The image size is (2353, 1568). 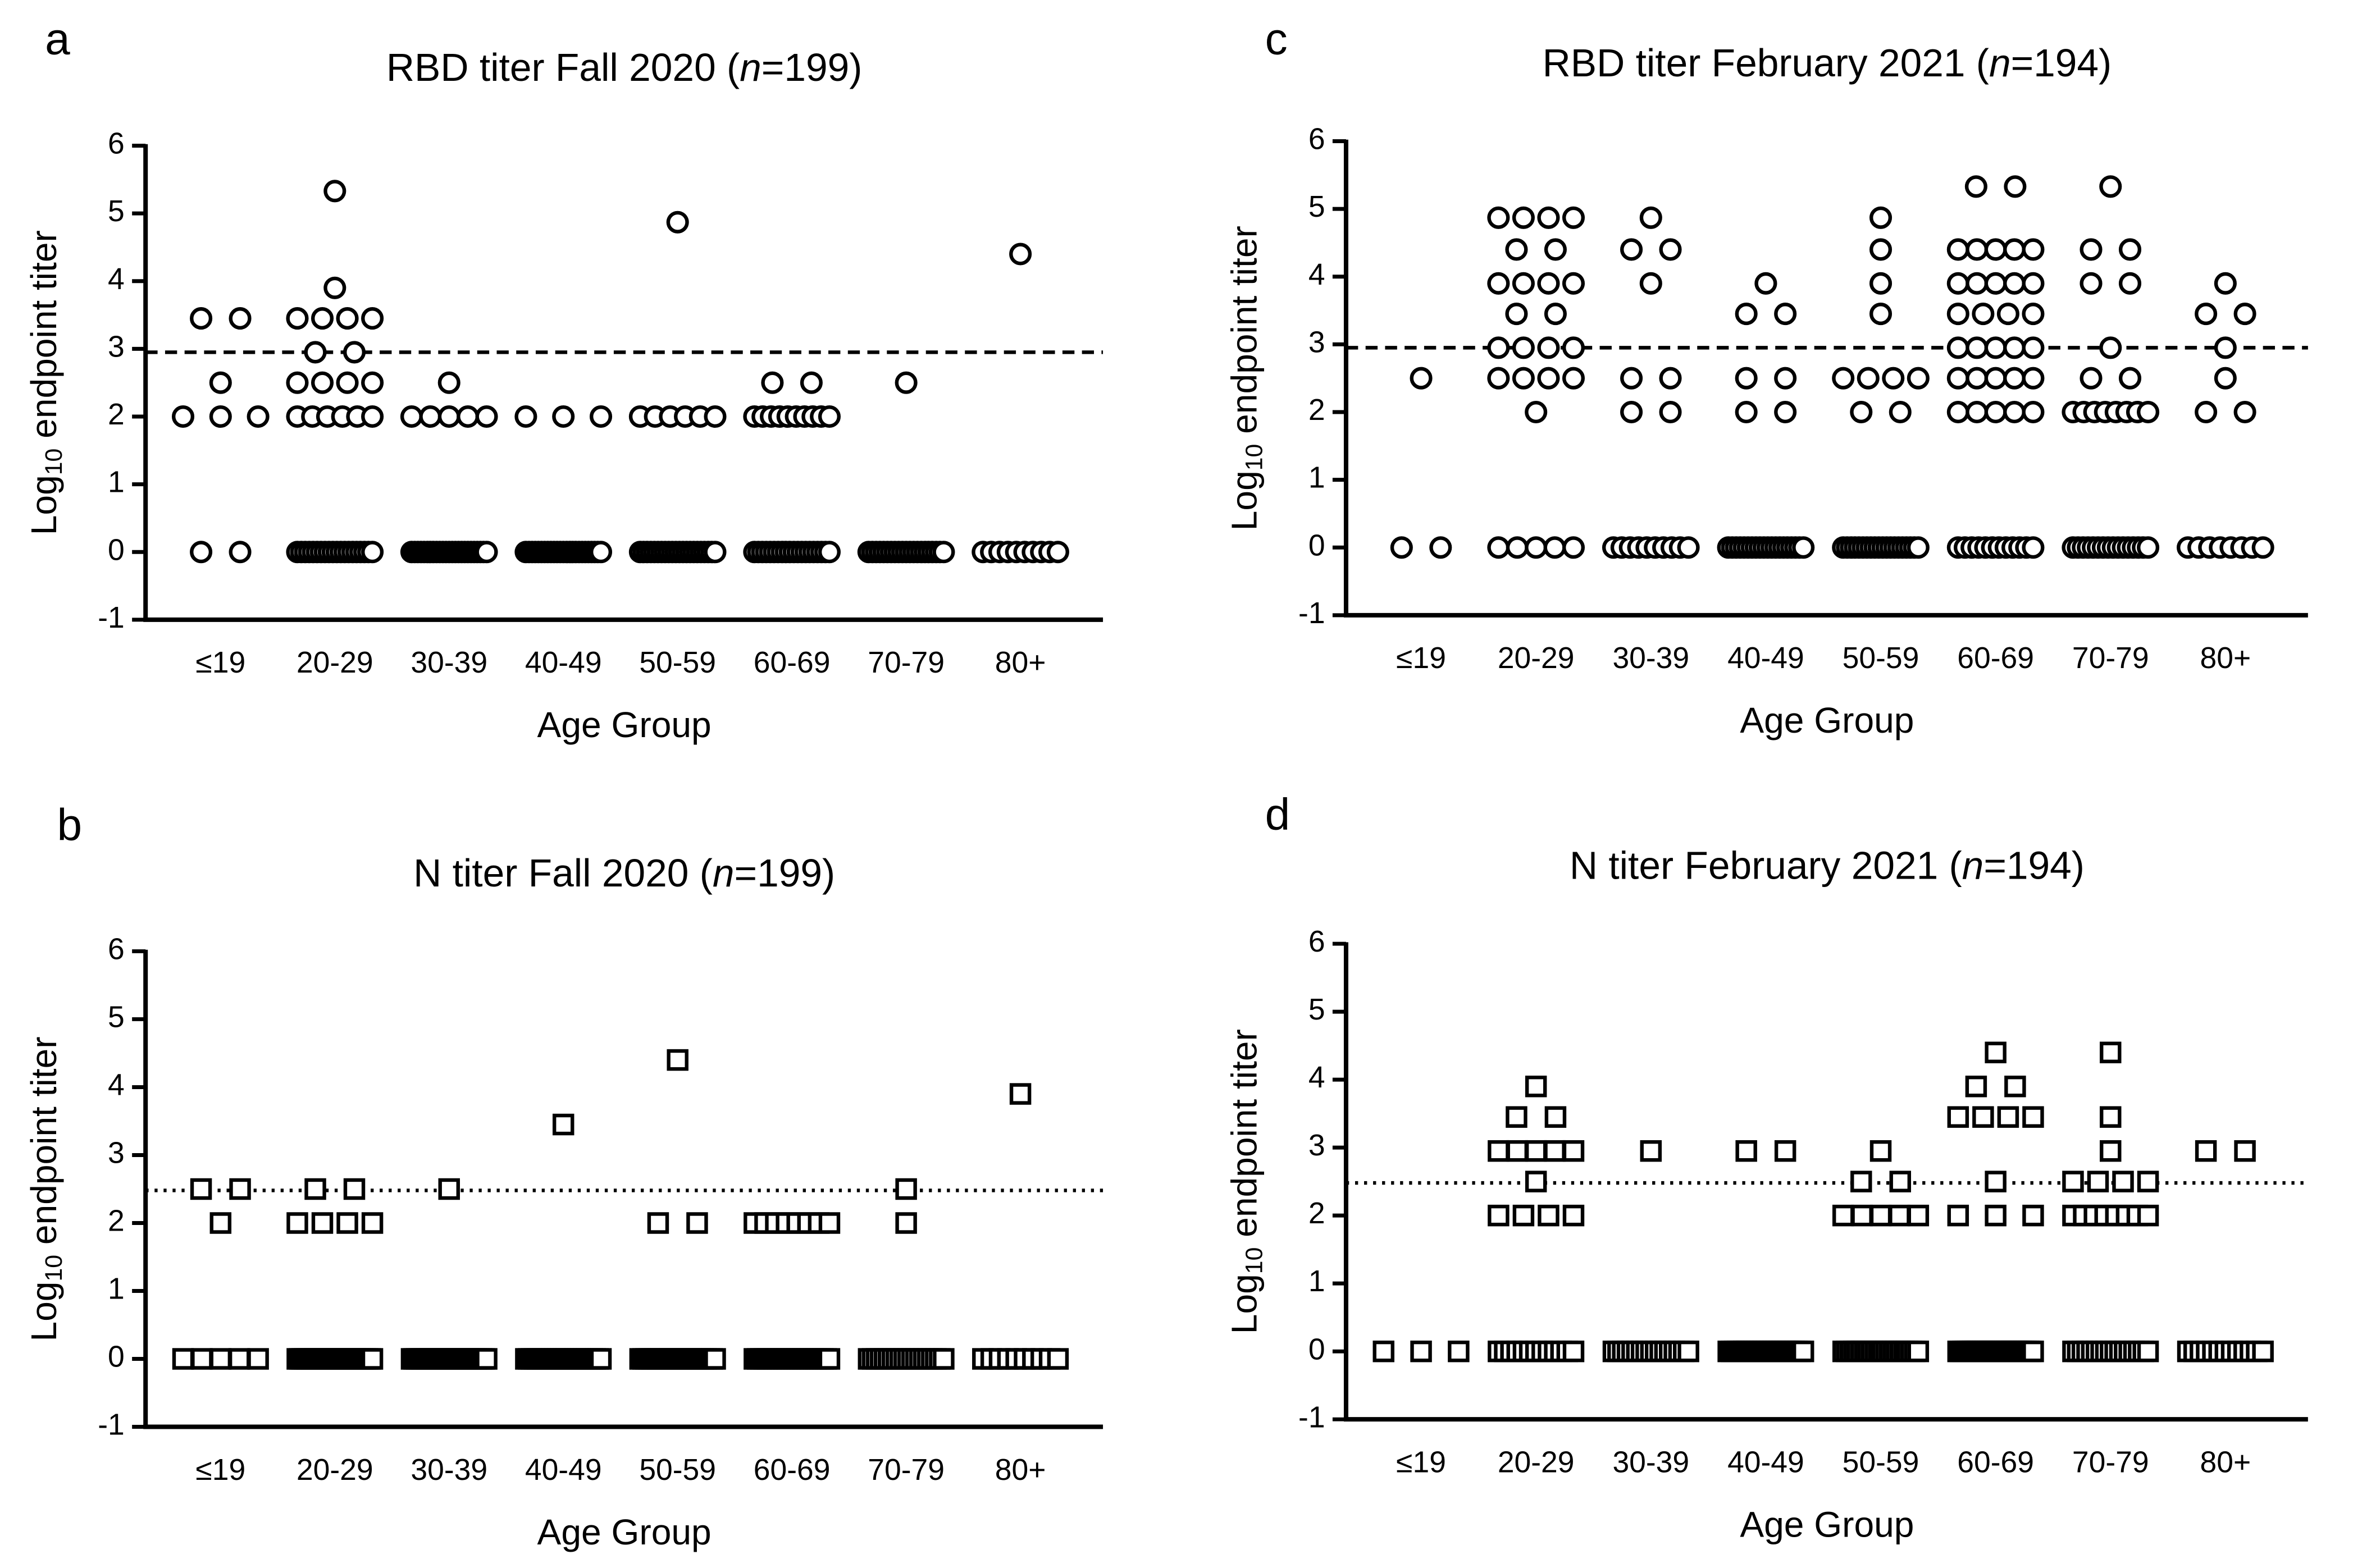 I want to click on x-axis-label: Age Group, so click(x=624, y=725).